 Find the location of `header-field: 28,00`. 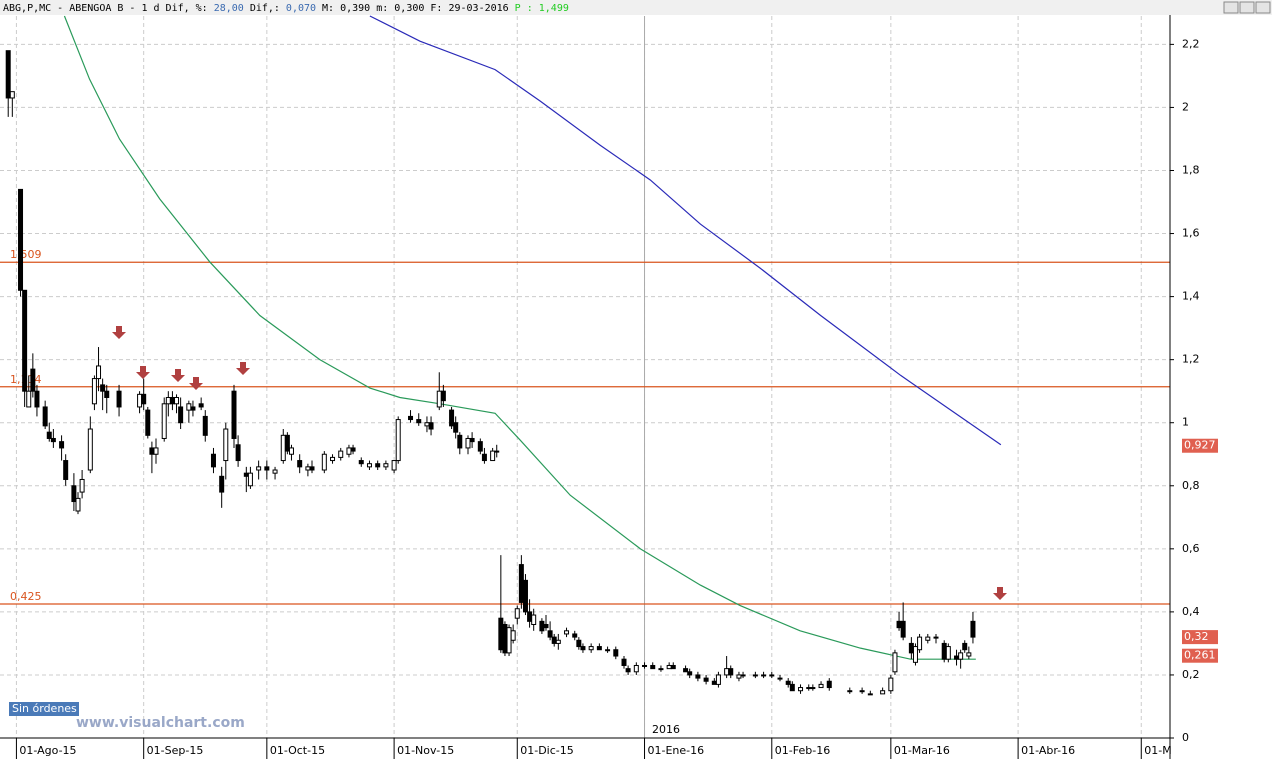

header-field: 28,00 is located at coordinates (229, 8).